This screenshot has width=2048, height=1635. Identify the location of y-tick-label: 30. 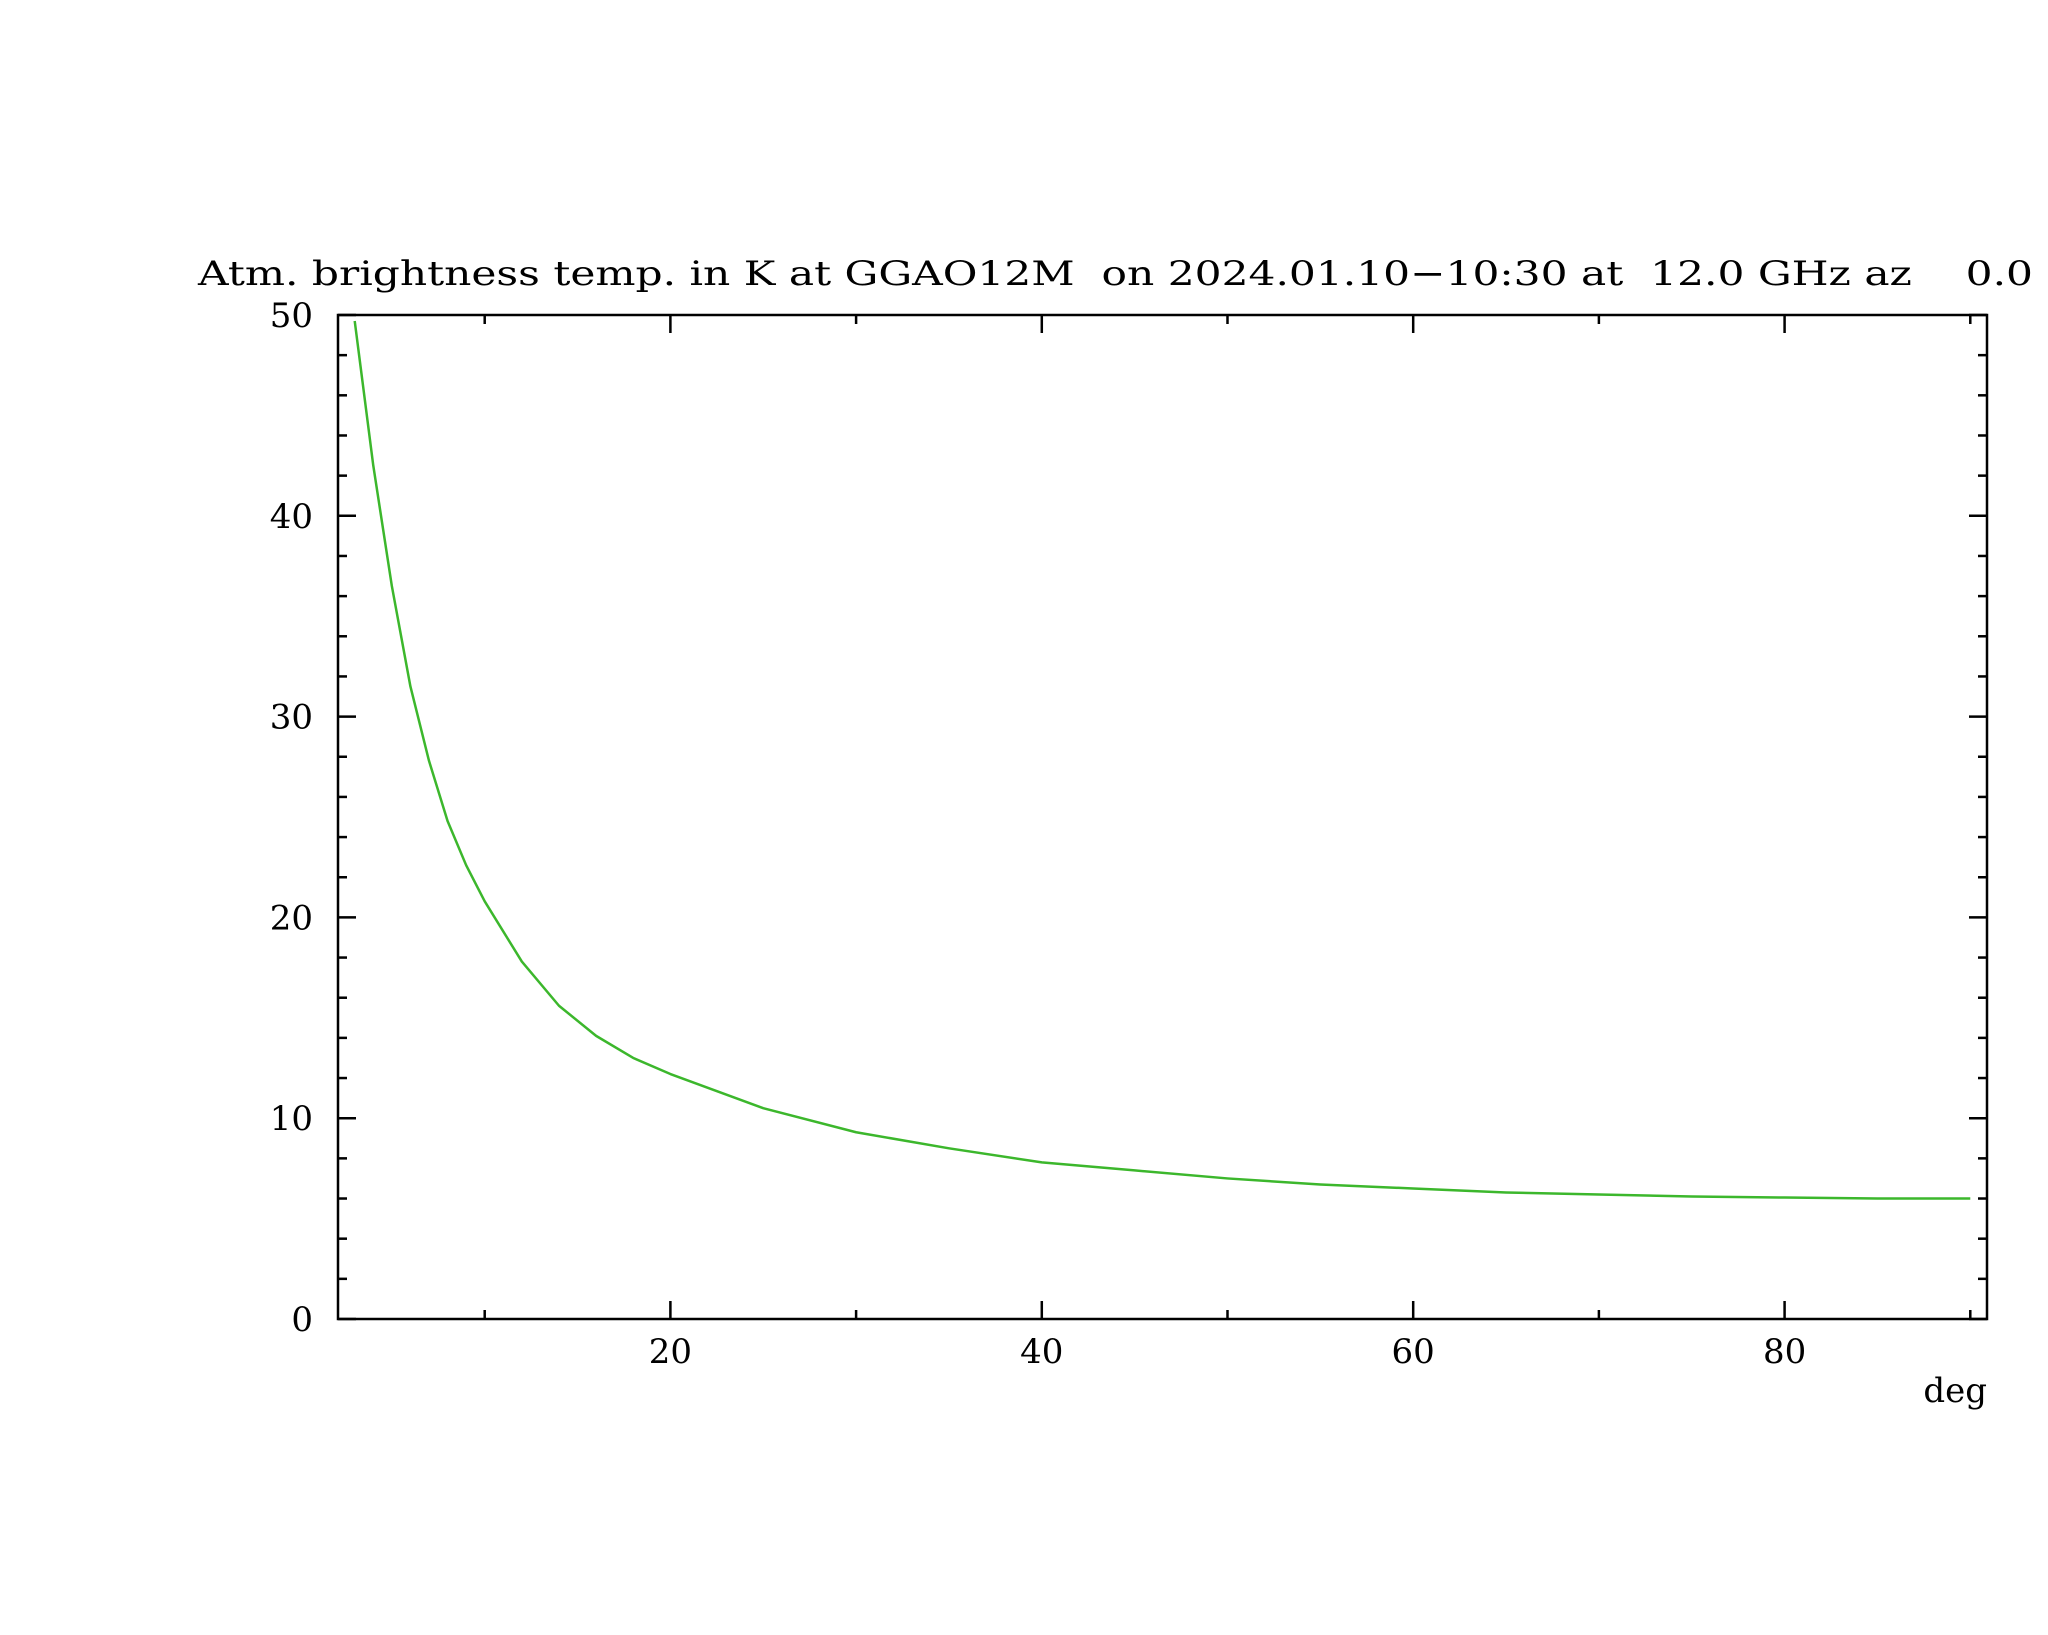
(291, 718).